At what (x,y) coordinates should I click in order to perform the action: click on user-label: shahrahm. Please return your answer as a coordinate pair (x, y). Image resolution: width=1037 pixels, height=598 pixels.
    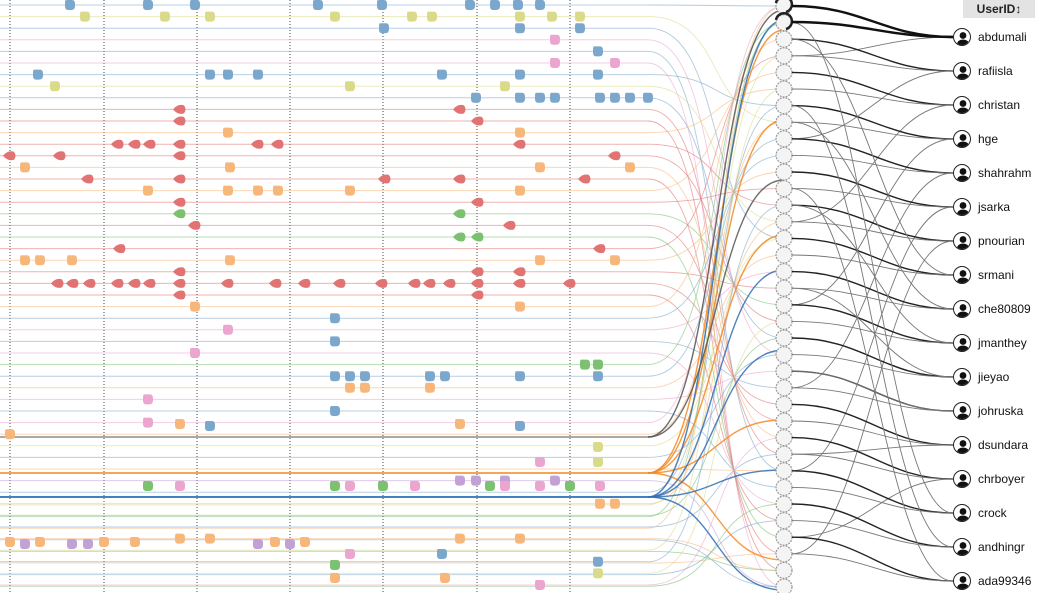
    Looking at the image, I should click on (1005, 173).